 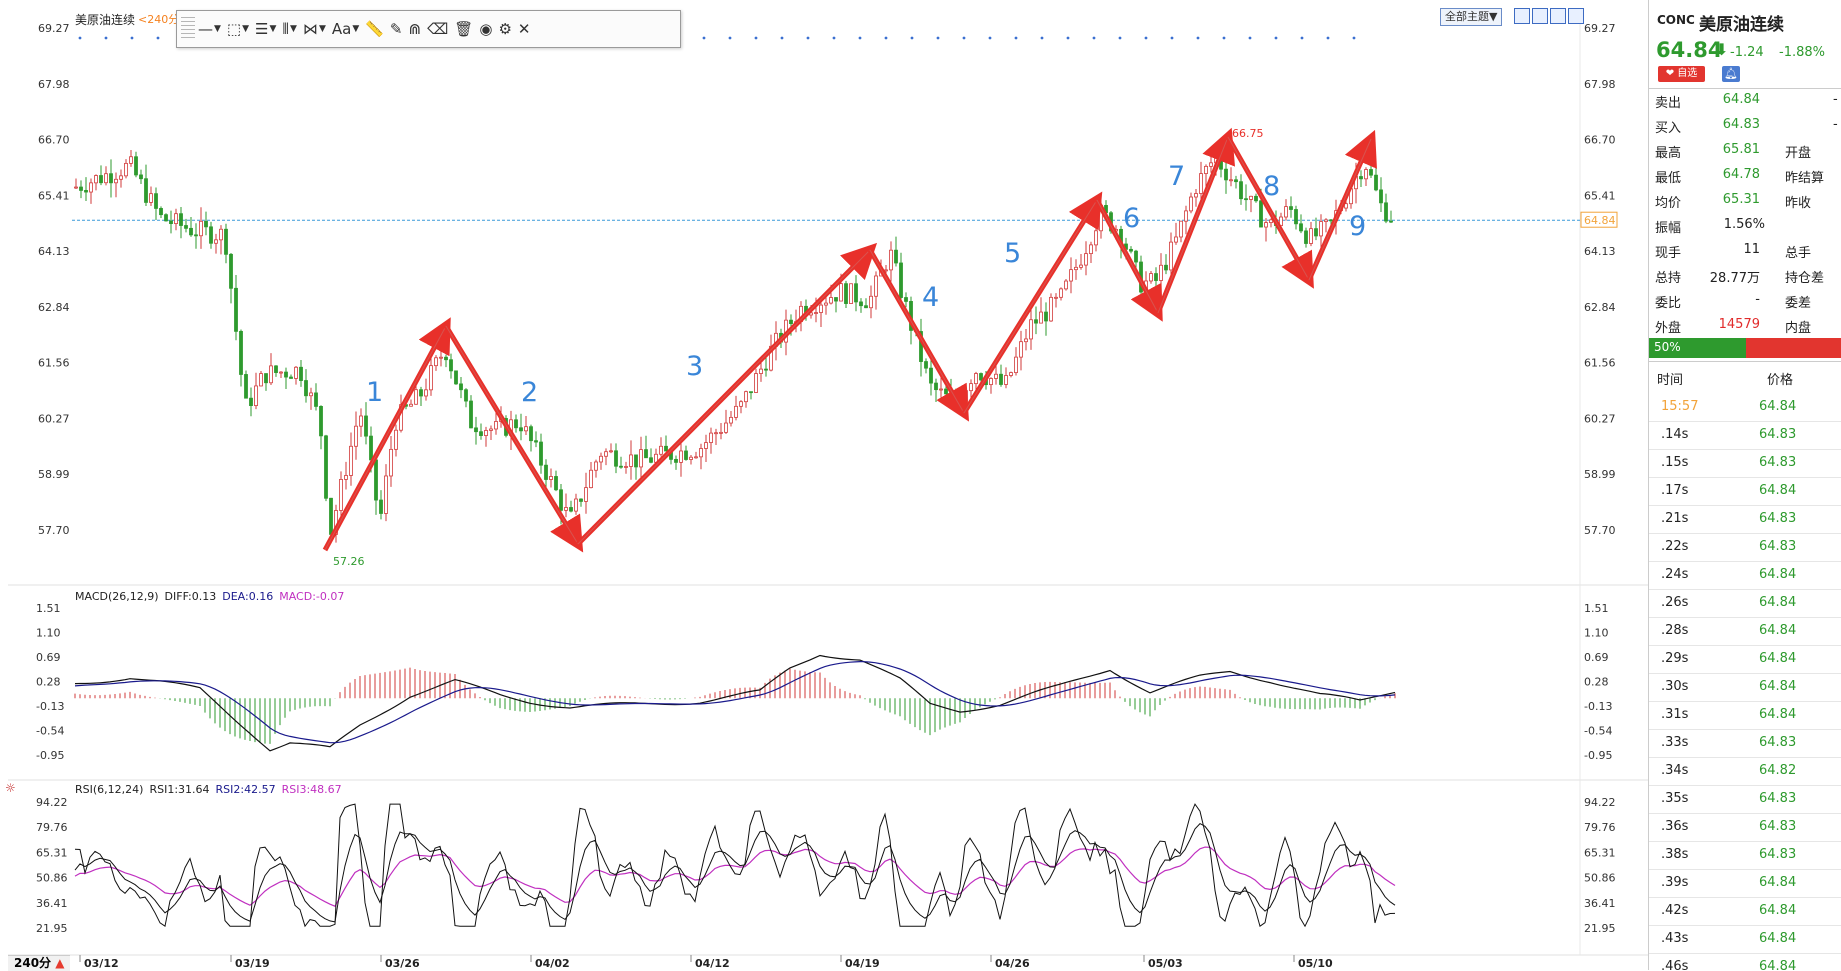 I want to click on close-button: ✕, so click(x=524, y=29).